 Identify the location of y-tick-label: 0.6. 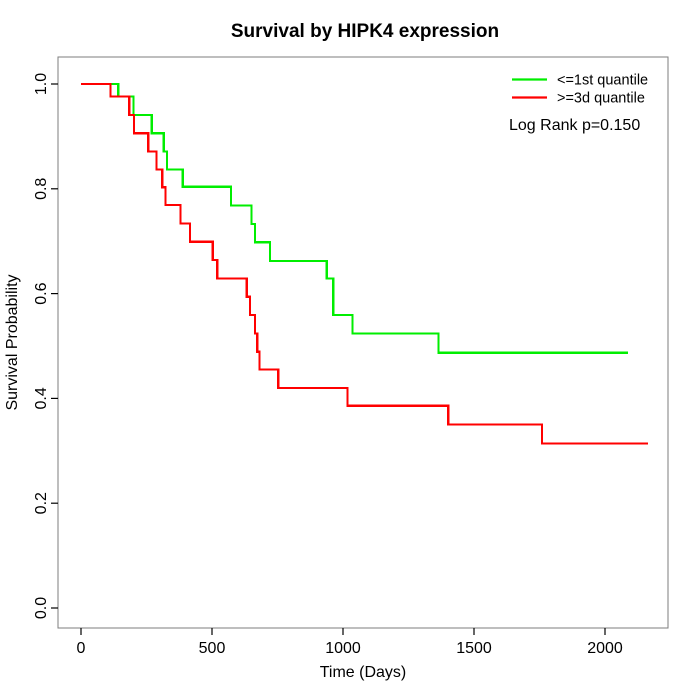
(41, 293).